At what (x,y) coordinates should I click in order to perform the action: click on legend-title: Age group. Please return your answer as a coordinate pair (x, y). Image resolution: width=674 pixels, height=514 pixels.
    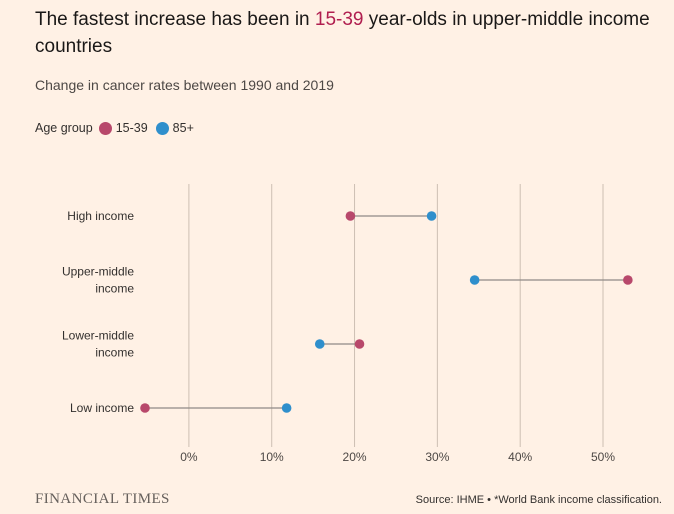
    Looking at the image, I should click on (64, 128).